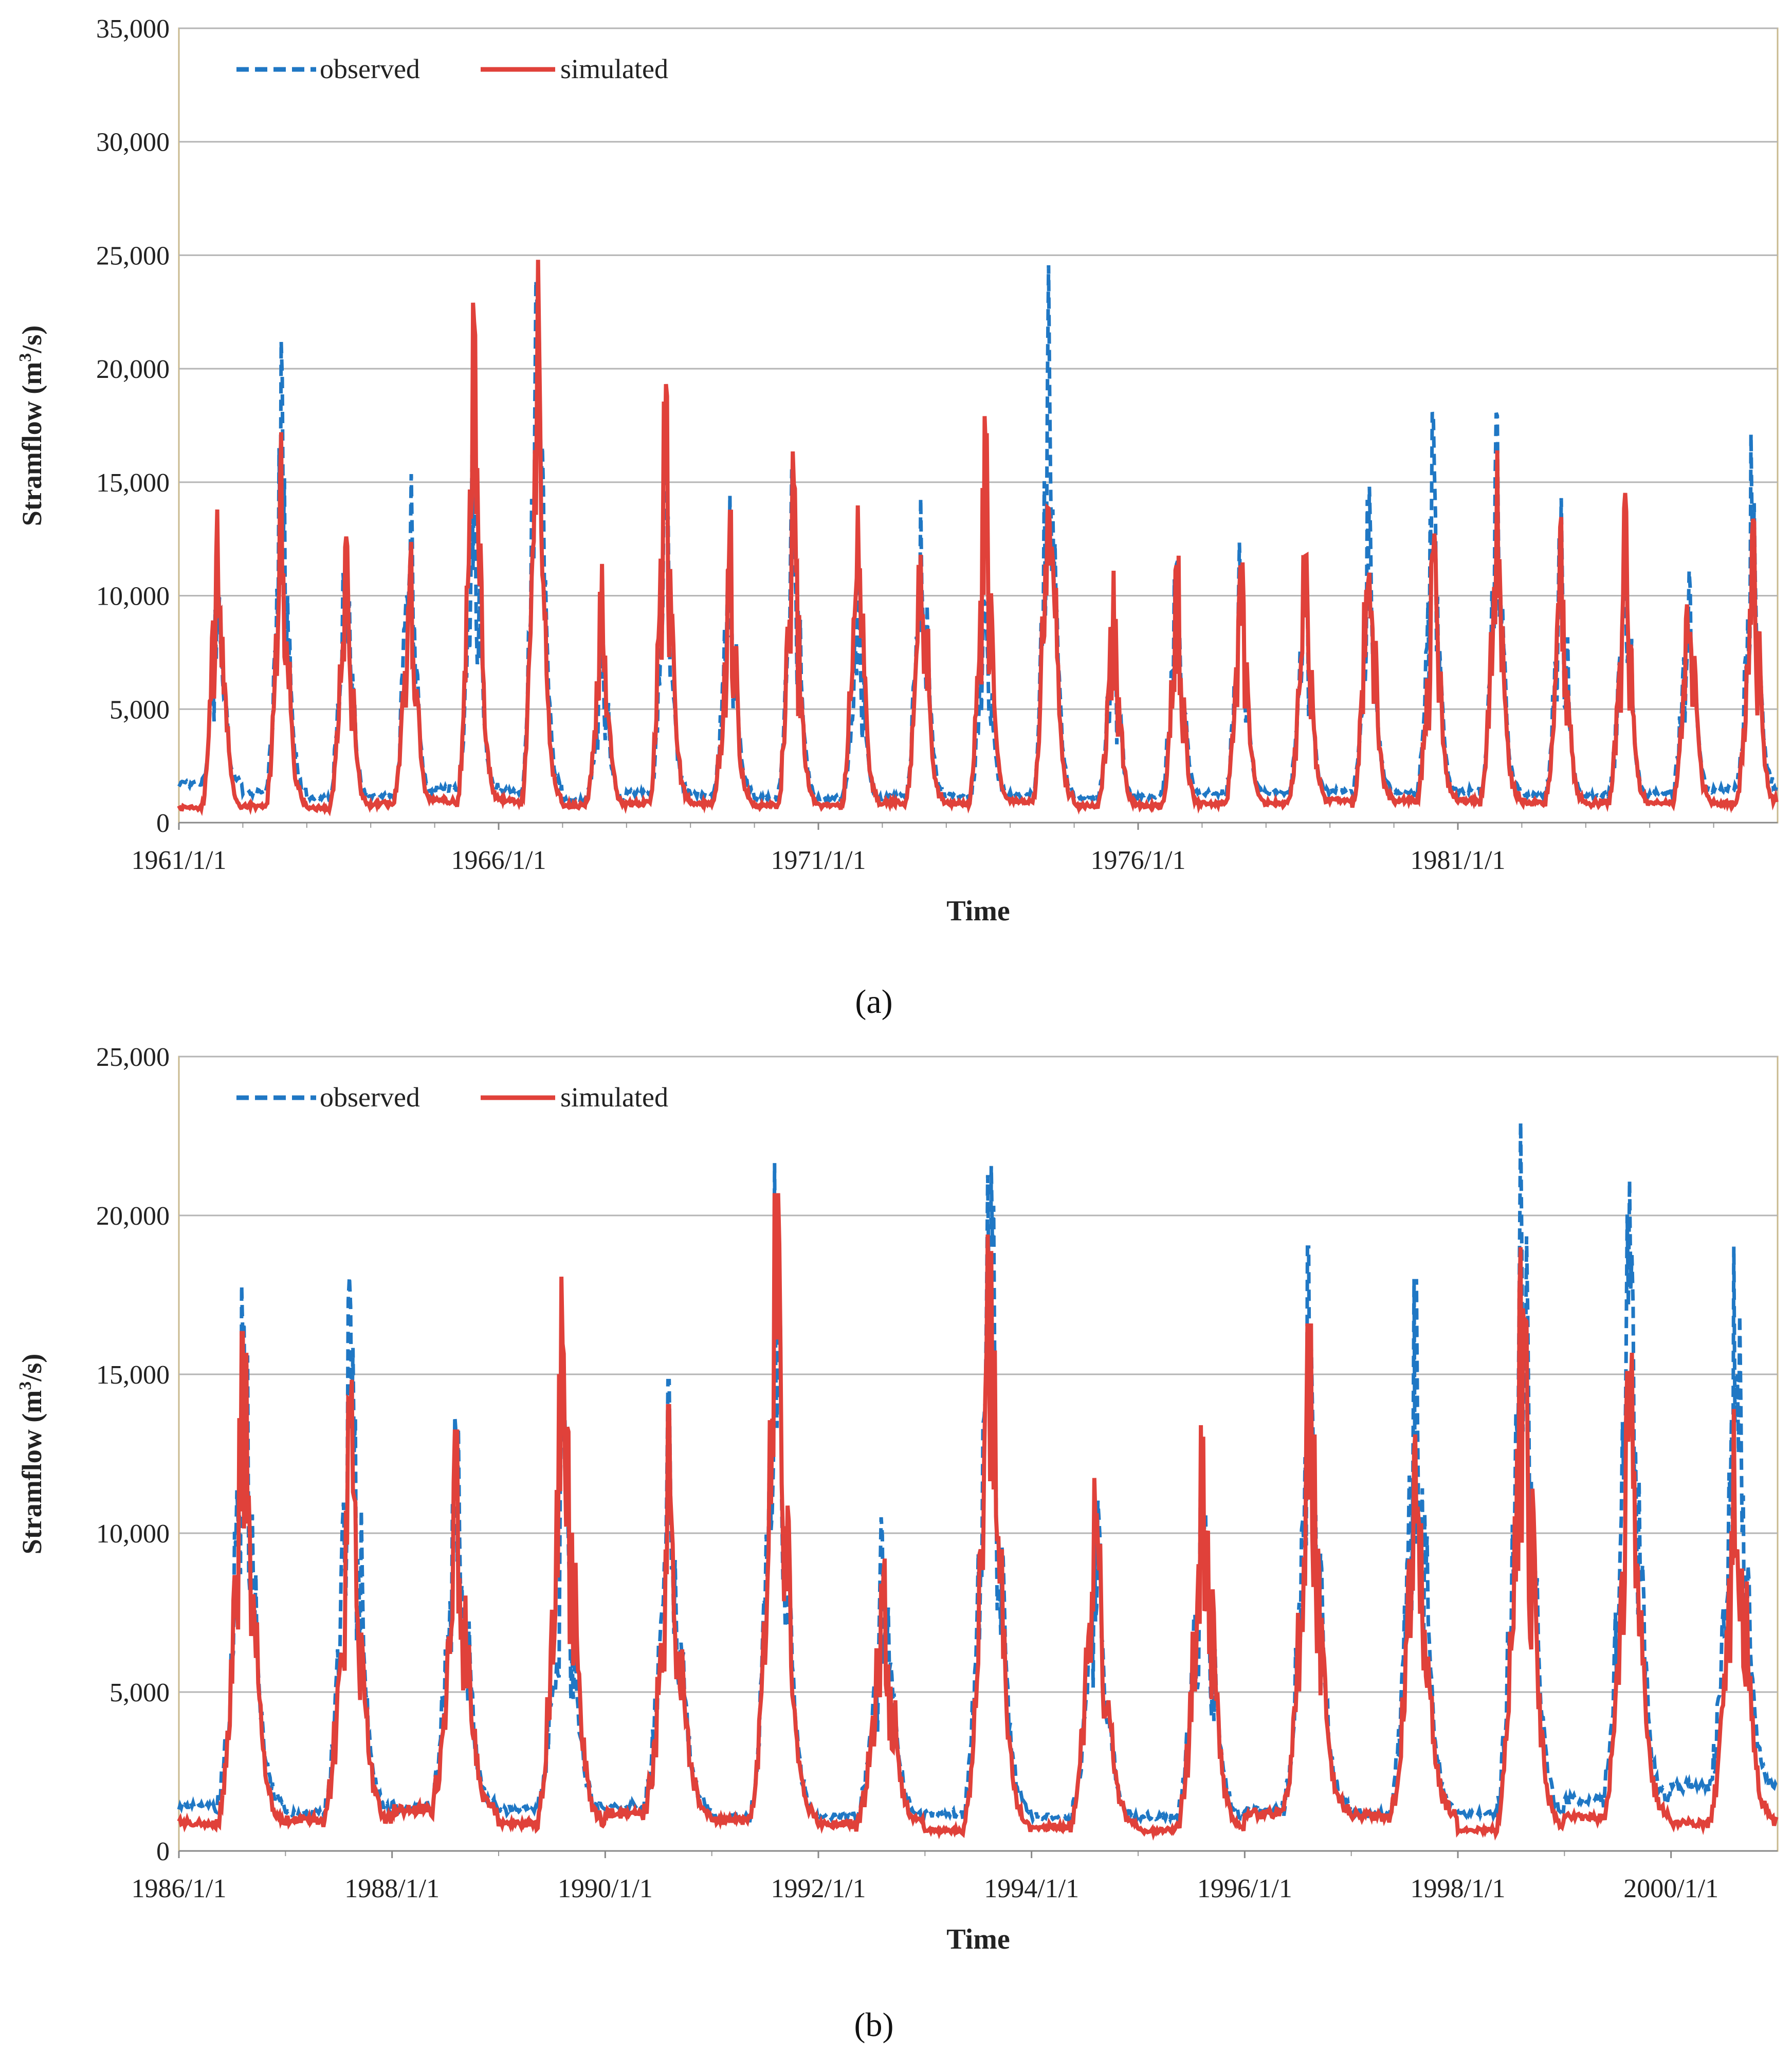 The height and width of the screenshot is (2053, 1792). What do you see at coordinates (498, 860) in the screenshot?
I see `panel-a-x-tick-label: 1966/1/1` at bounding box center [498, 860].